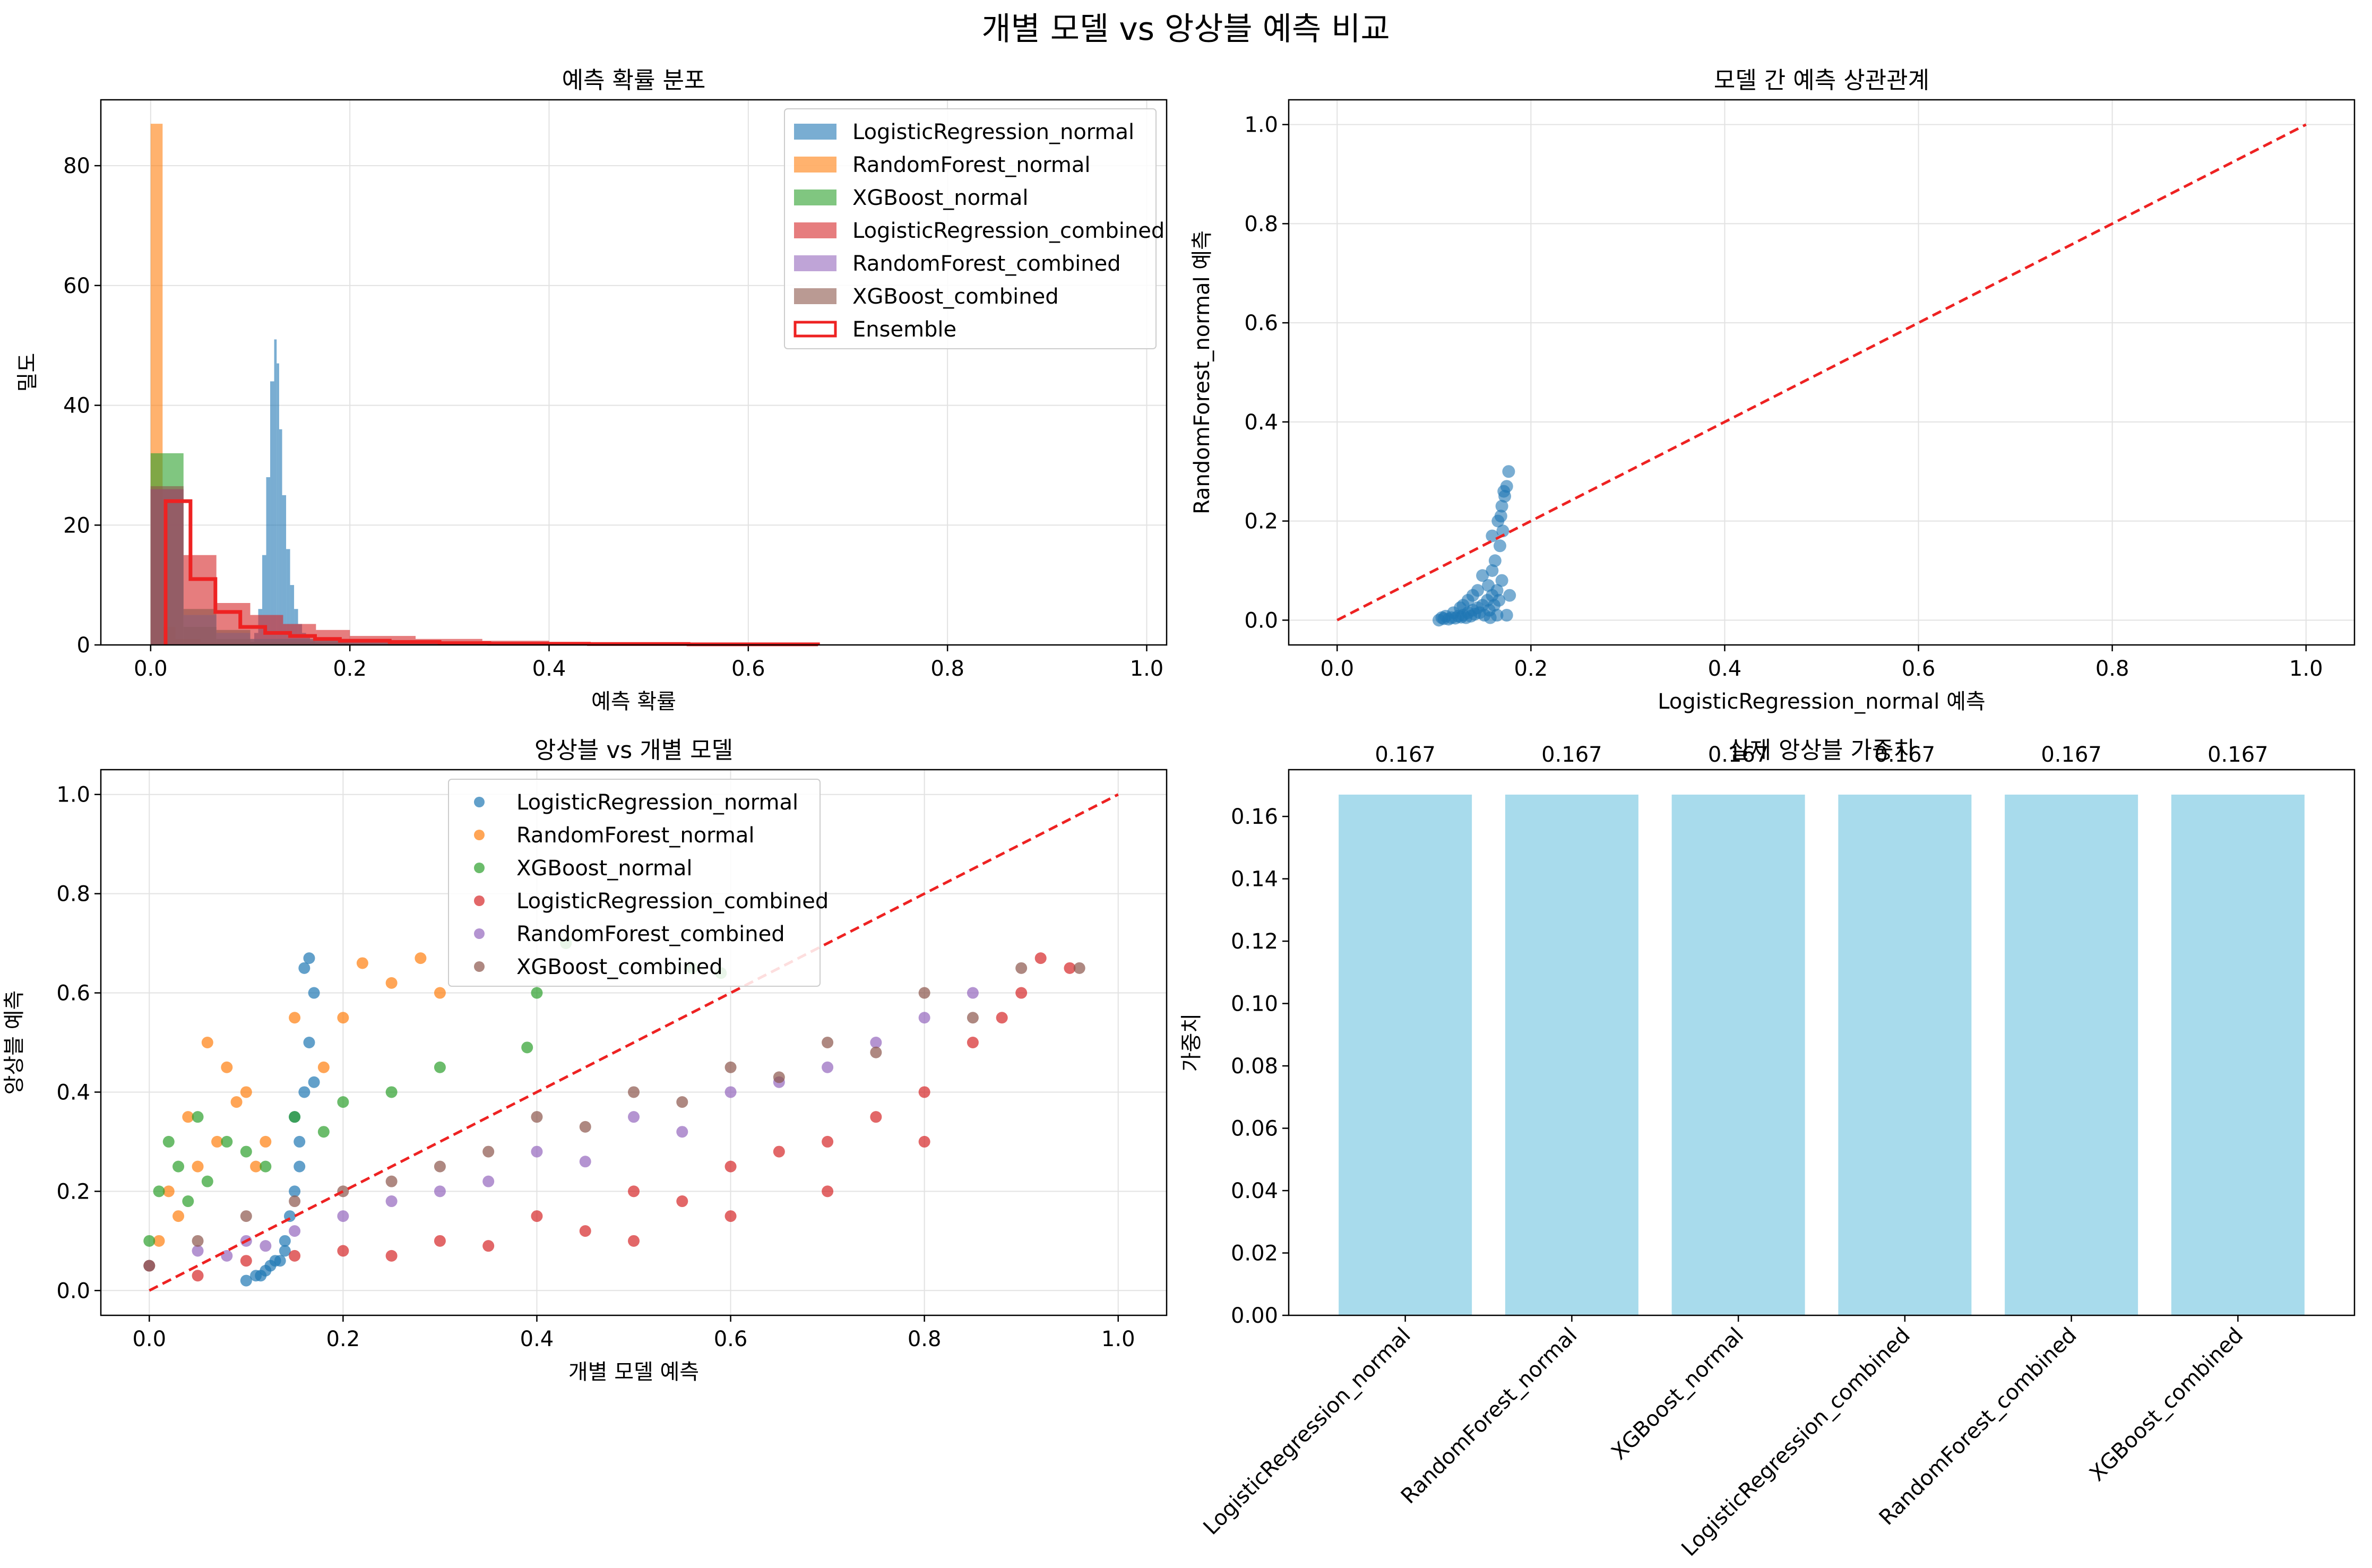  Describe the element at coordinates (1254, 817) in the screenshot. I see `y-tick-label: 0.16` at that location.